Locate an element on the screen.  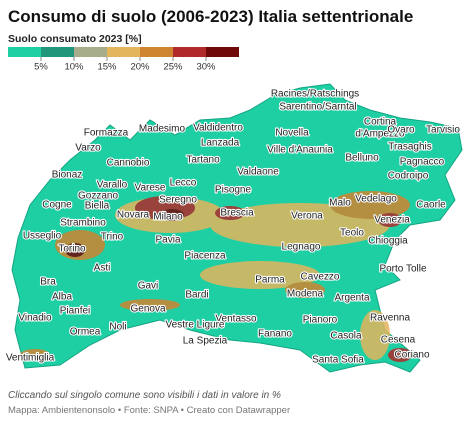
place-label: Ventasso is located at coordinates (236, 319).